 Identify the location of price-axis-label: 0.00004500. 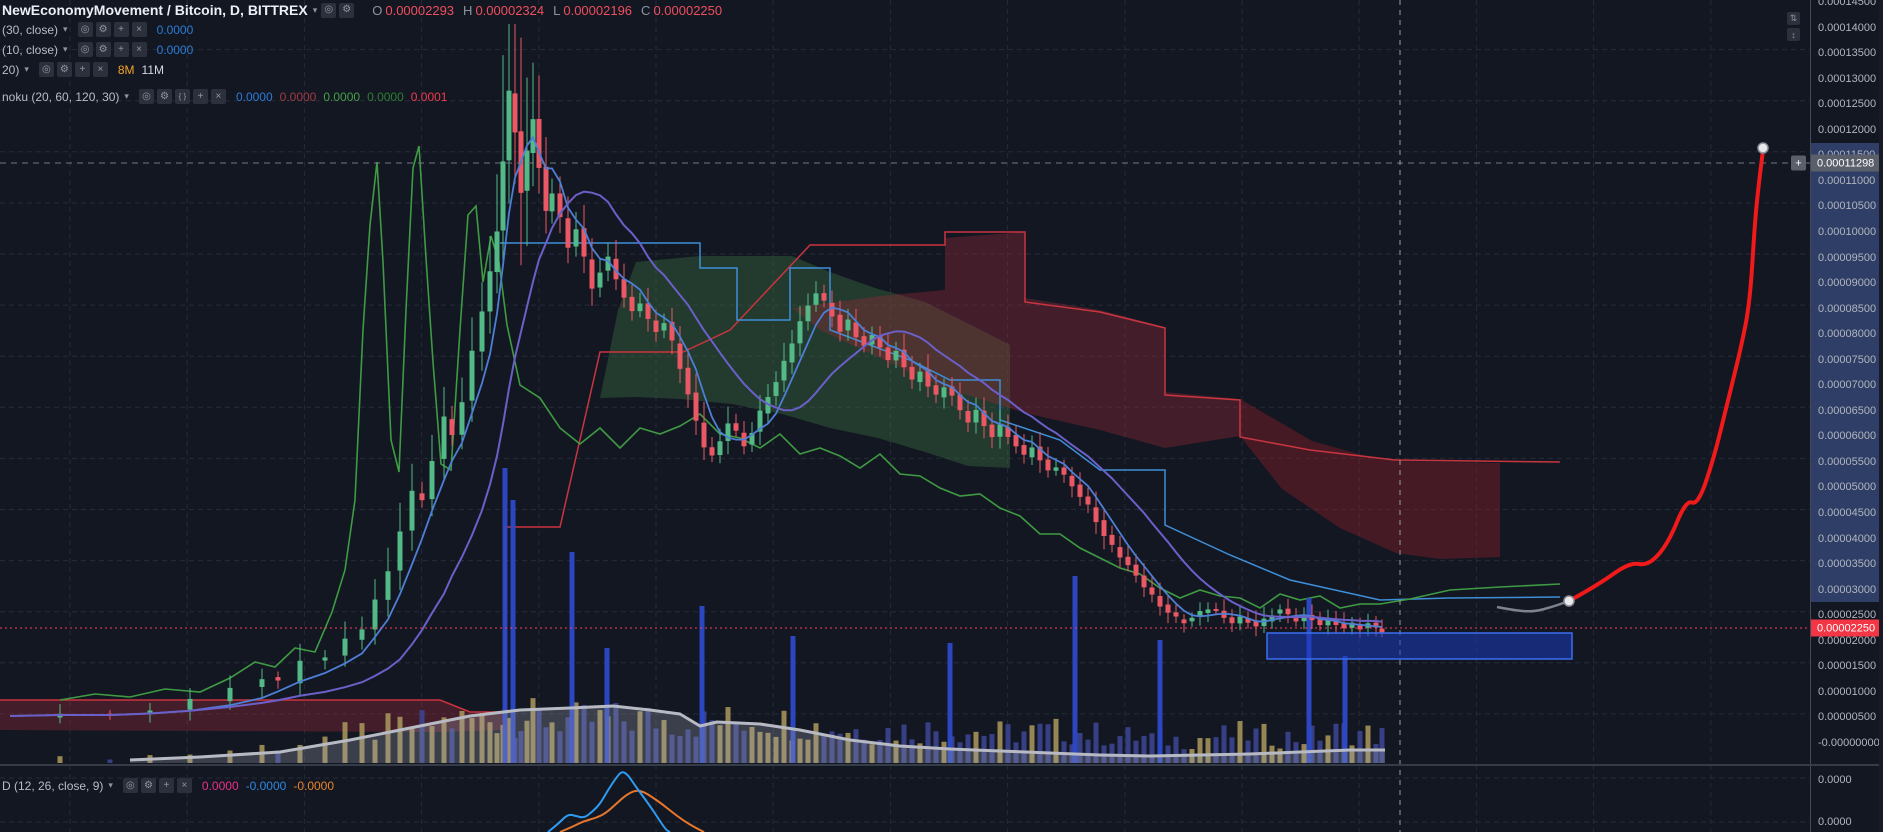
(1847, 513).